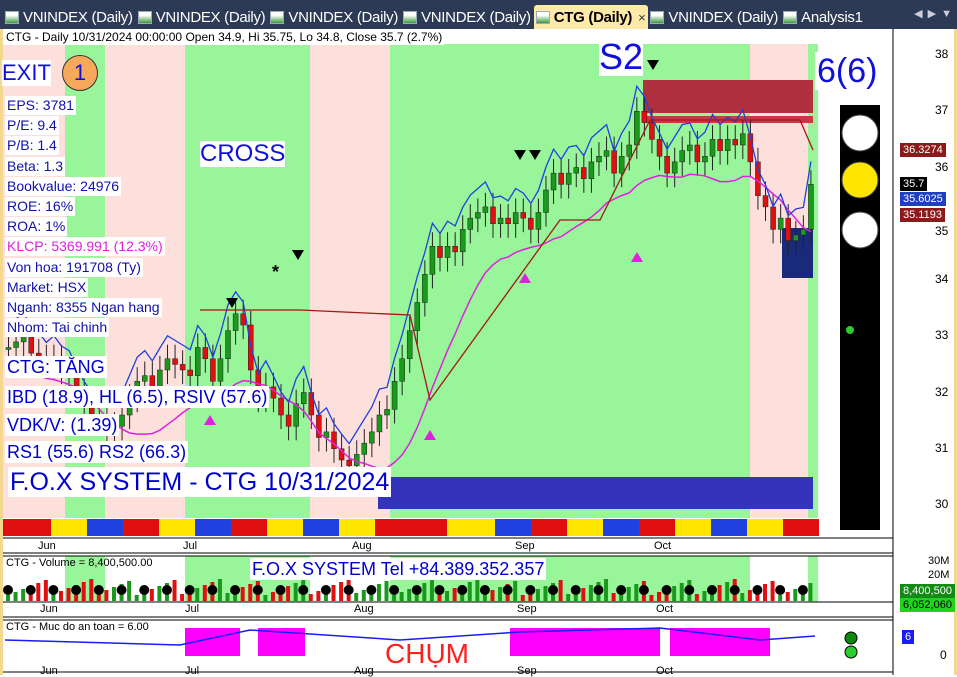  What do you see at coordinates (933, 14) in the screenshot?
I see `tab-nav-buttons: ◀ ▶ ▼` at bounding box center [933, 14].